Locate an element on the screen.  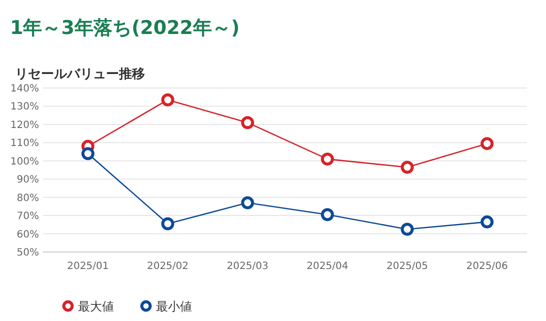
legend-label: 最小値 is located at coordinates (174, 307).